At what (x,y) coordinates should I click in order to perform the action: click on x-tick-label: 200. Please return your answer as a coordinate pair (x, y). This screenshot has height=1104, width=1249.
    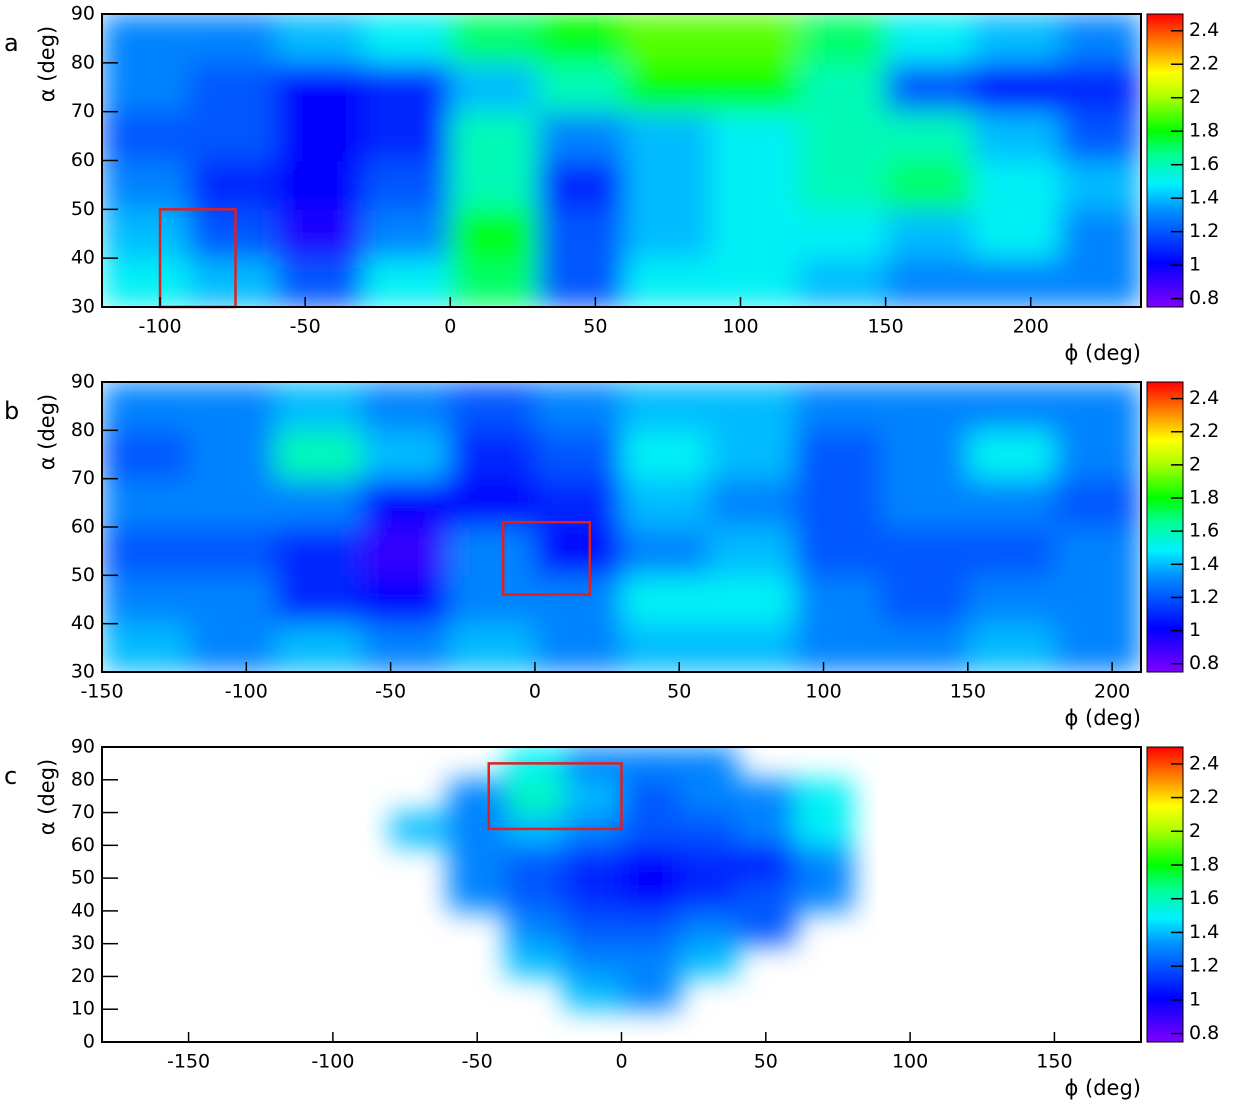
    Looking at the image, I should click on (1112, 692).